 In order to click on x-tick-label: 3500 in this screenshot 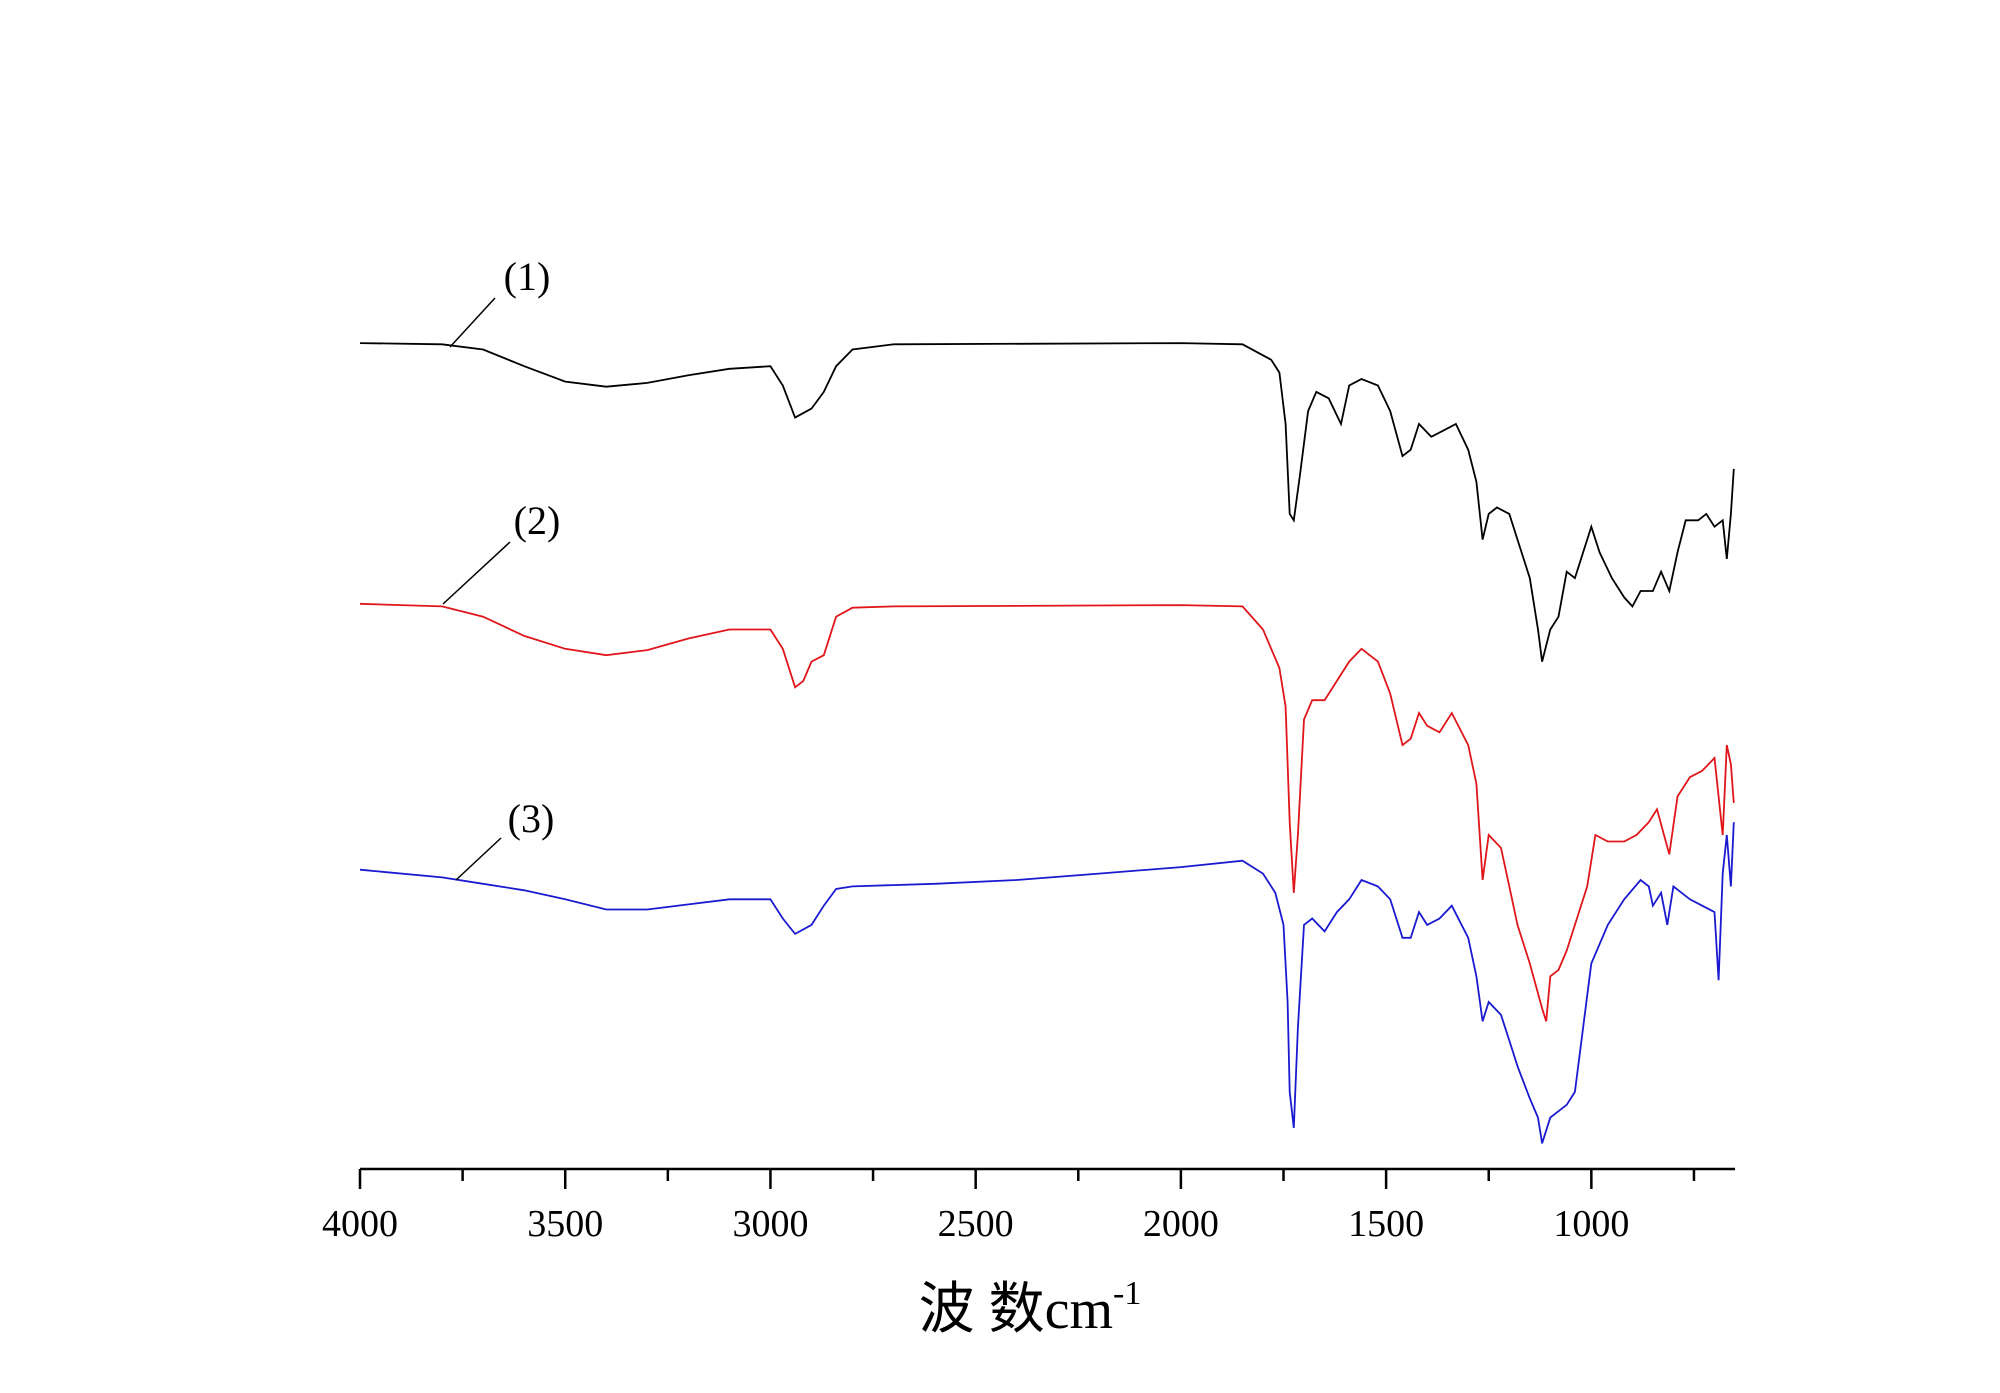, I will do `click(565, 1224)`.